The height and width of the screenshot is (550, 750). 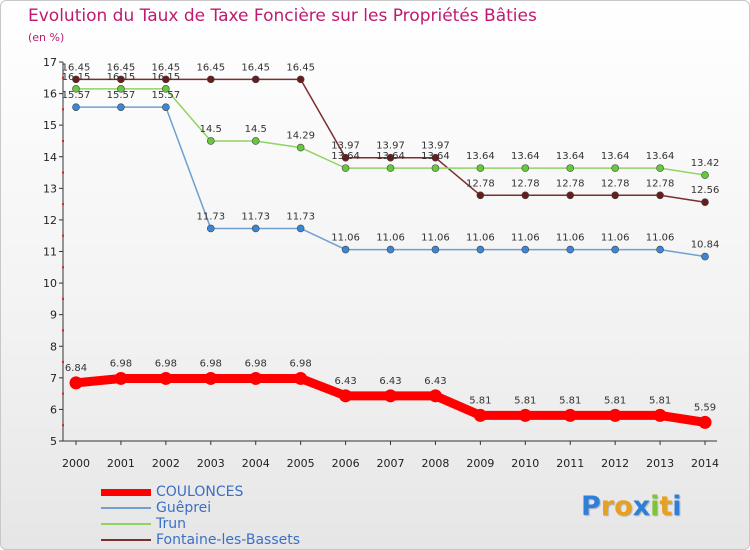 I want to click on logo-letter: P, so click(x=591, y=506).